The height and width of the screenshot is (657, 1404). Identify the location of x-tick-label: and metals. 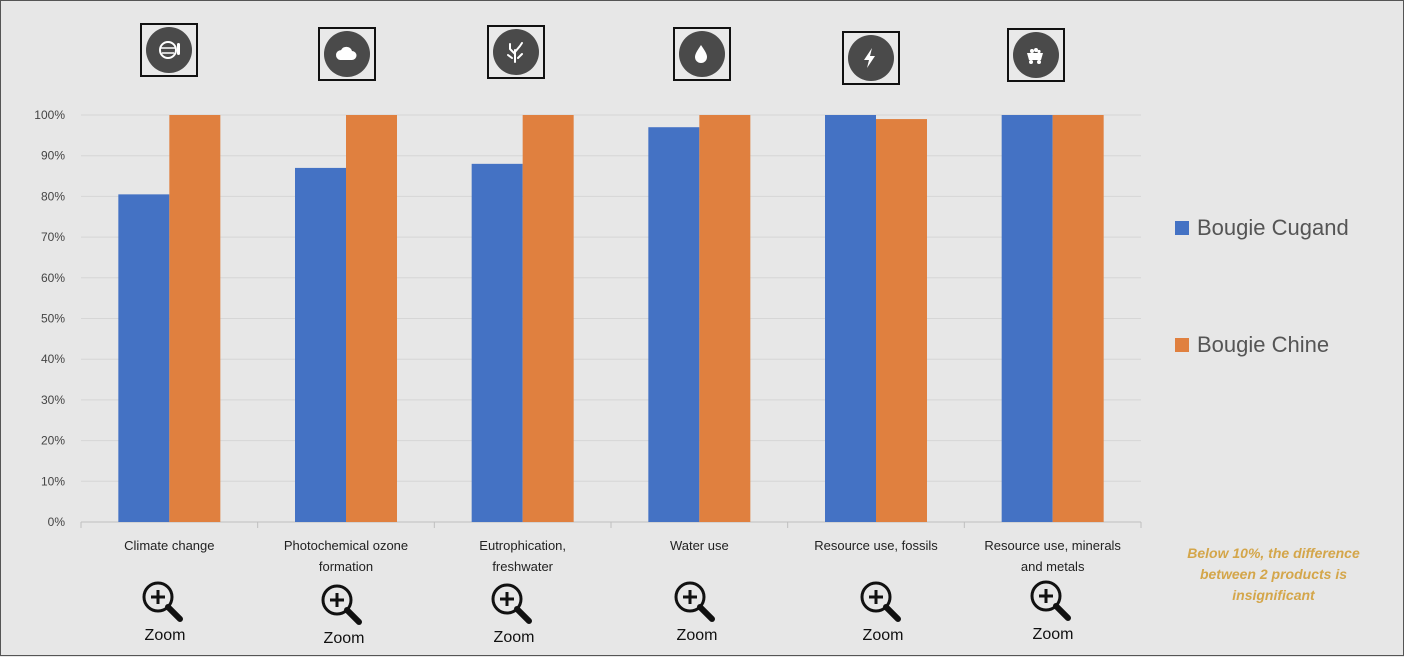
(1053, 566).